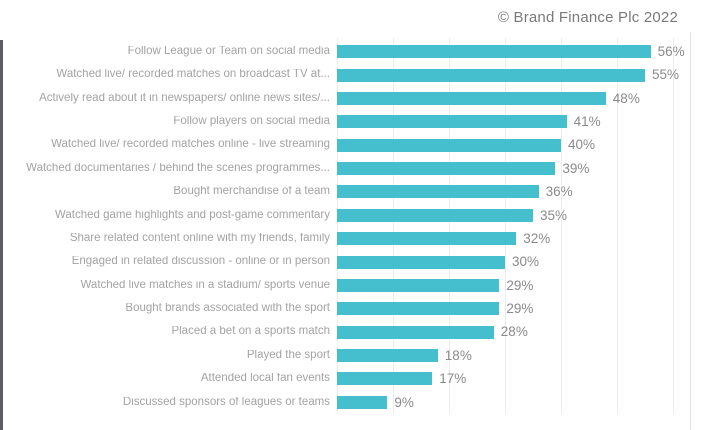 This screenshot has height=430, width=714. I want to click on value-label: 28%, so click(514, 332).